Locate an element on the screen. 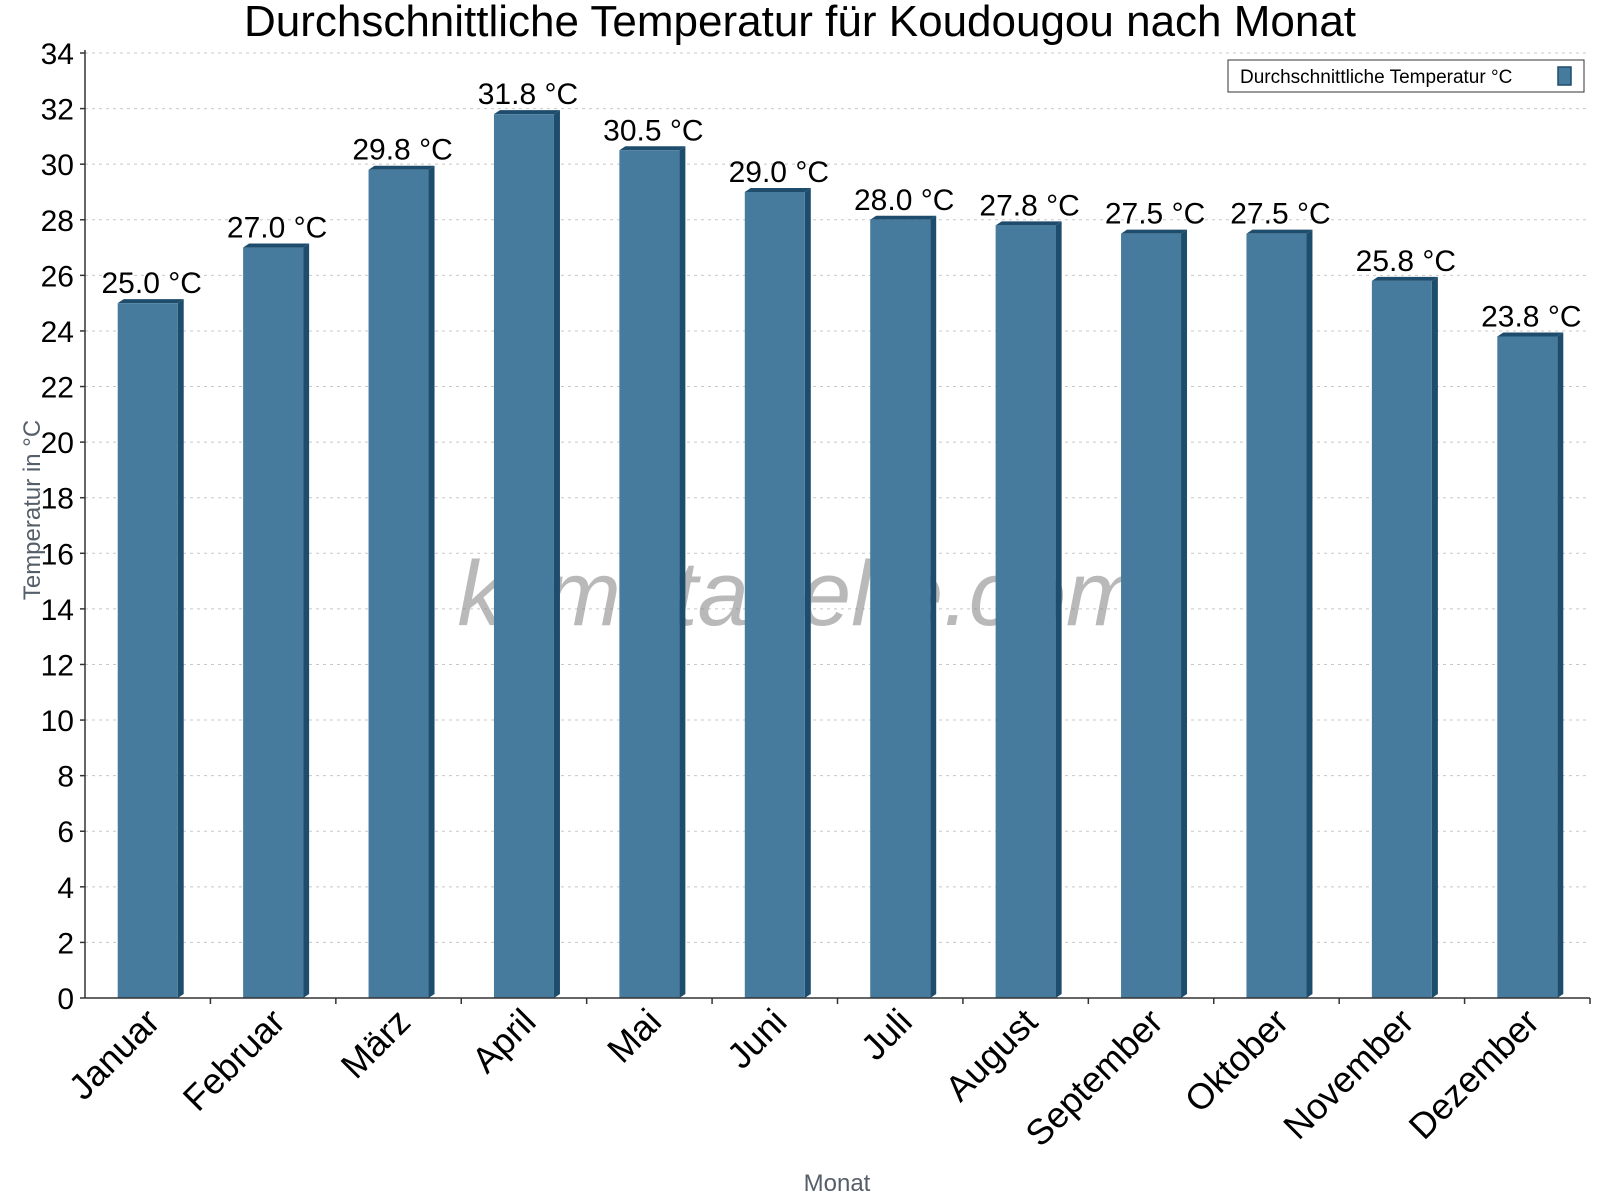  y-tick-label: 0 is located at coordinates (65, 999).